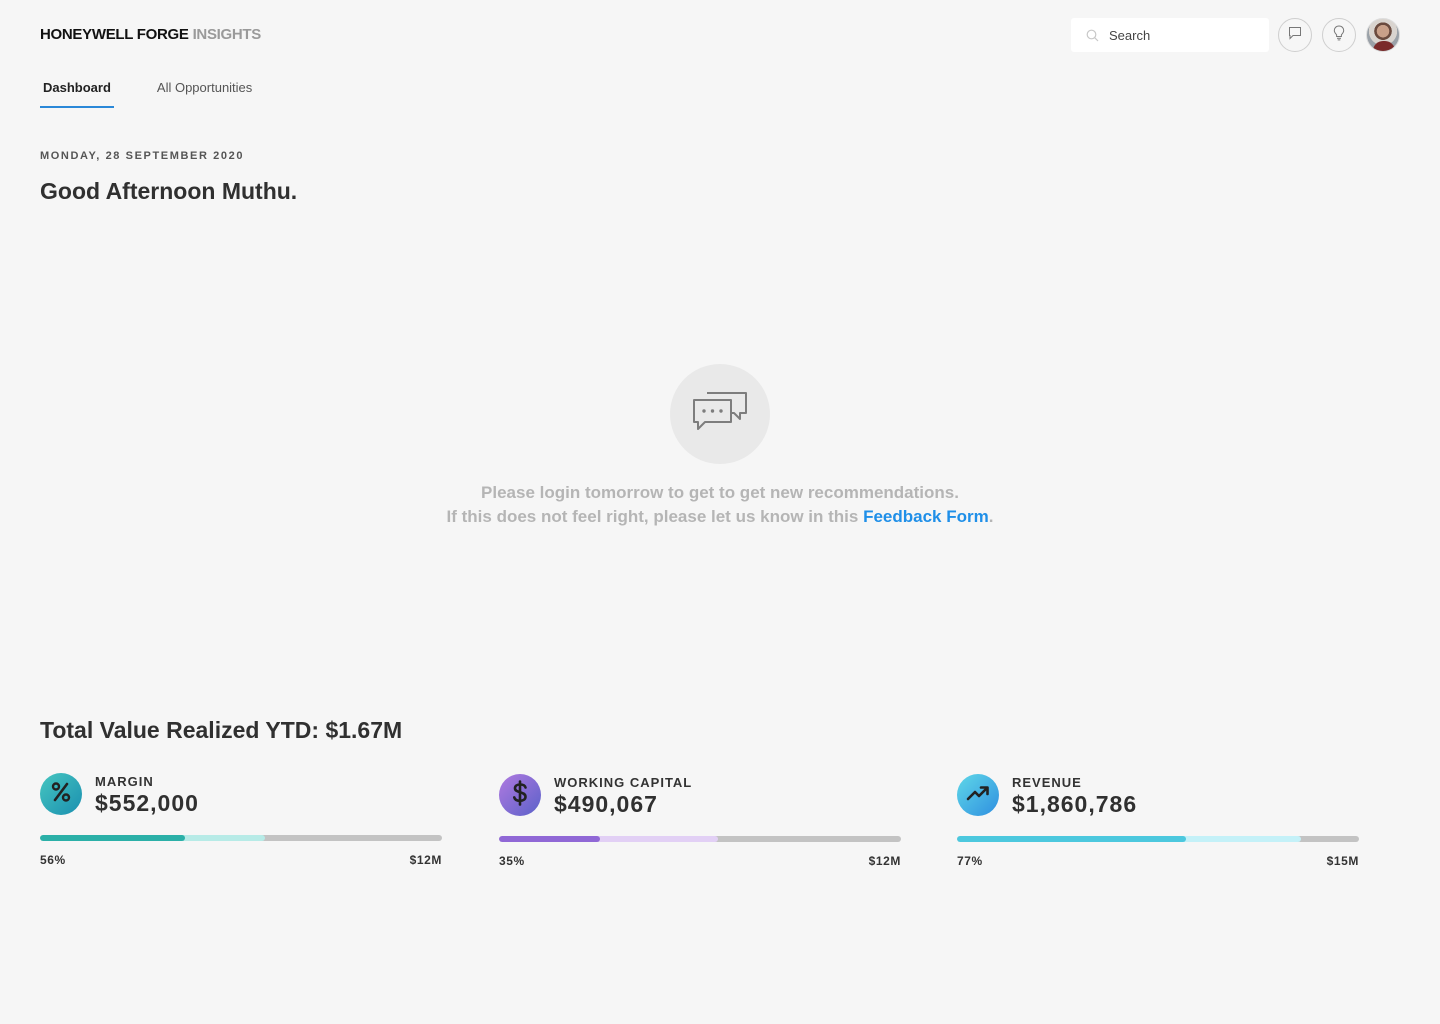  I want to click on product-name: INSIGHTS, so click(227, 34).